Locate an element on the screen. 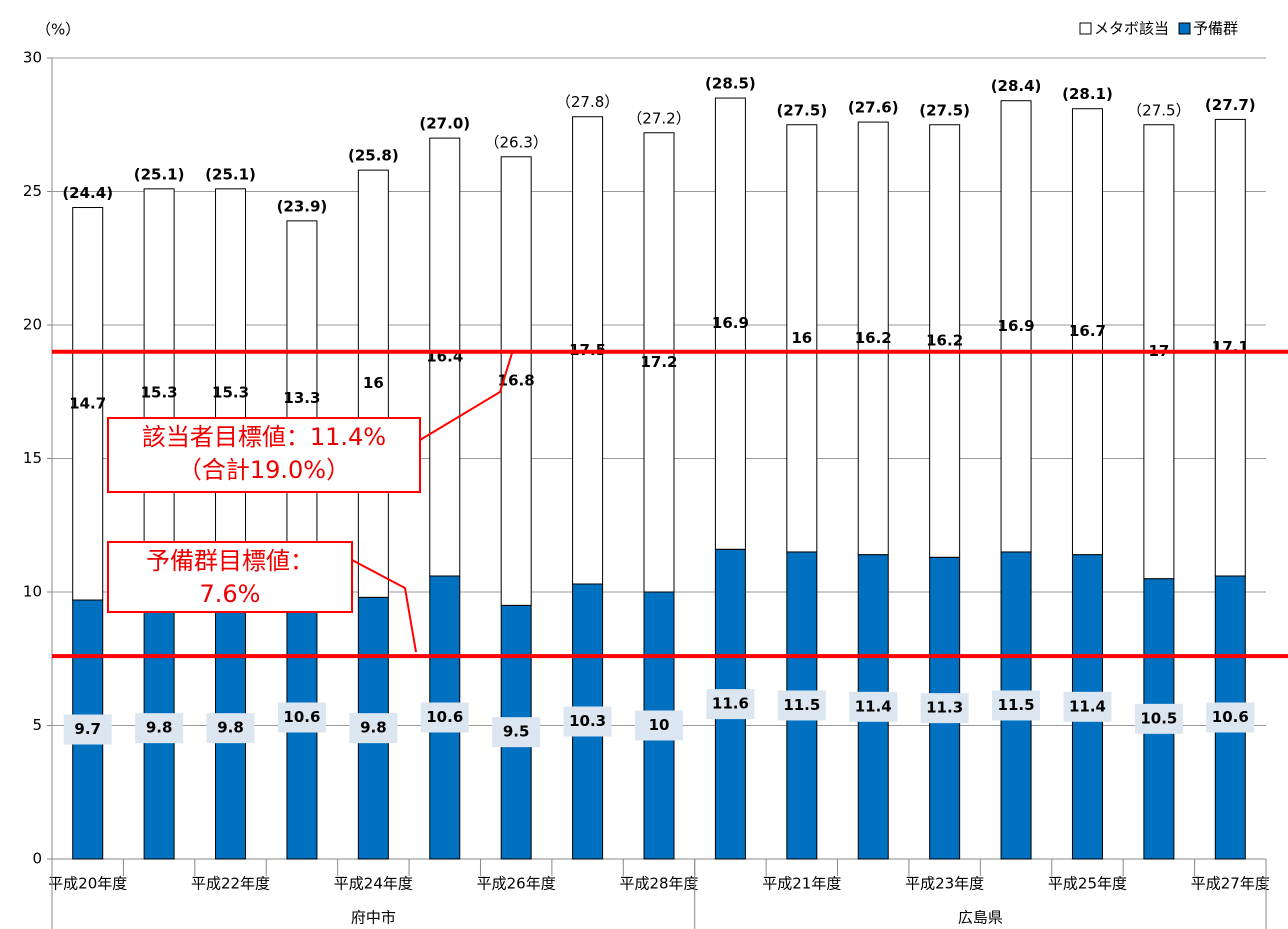  value-label: 11.4 is located at coordinates (1087, 706).